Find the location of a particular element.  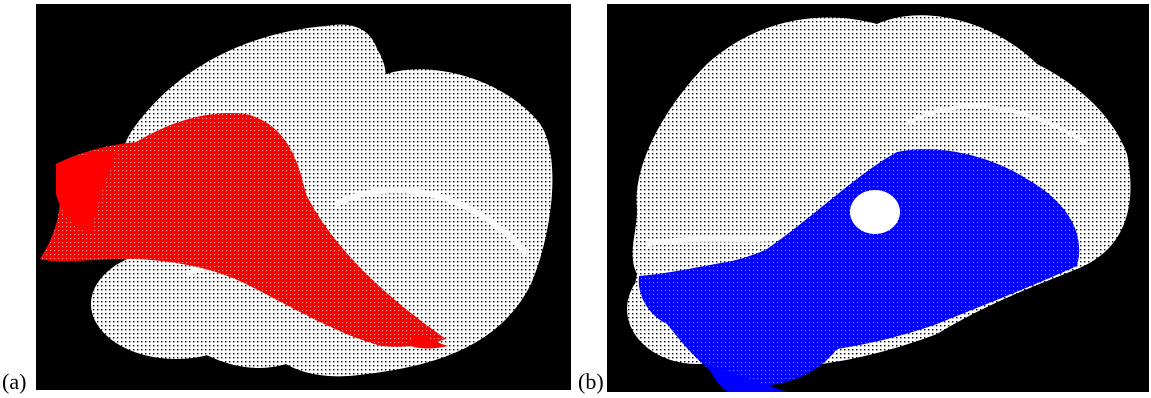

panel-b-label: (b) is located at coordinates (591, 381).